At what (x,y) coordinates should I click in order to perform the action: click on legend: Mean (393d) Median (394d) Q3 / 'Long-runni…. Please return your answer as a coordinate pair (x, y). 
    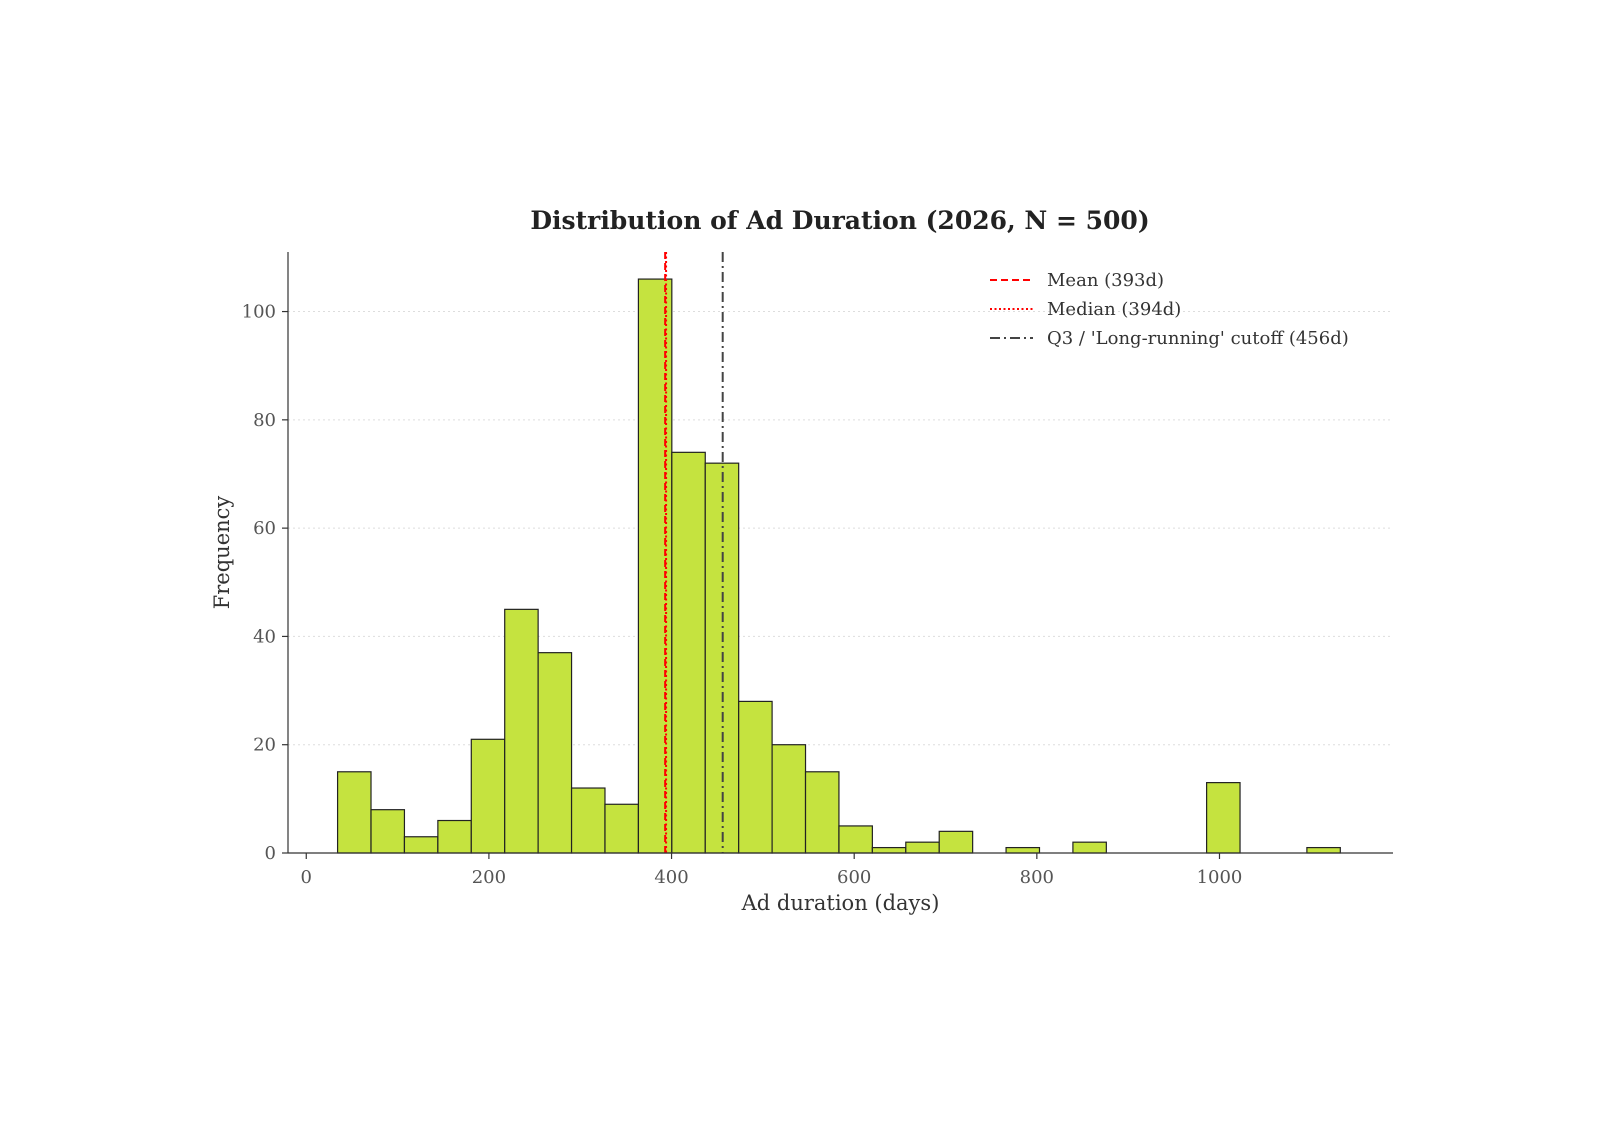
    Looking at the image, I should click on (1169, 309).